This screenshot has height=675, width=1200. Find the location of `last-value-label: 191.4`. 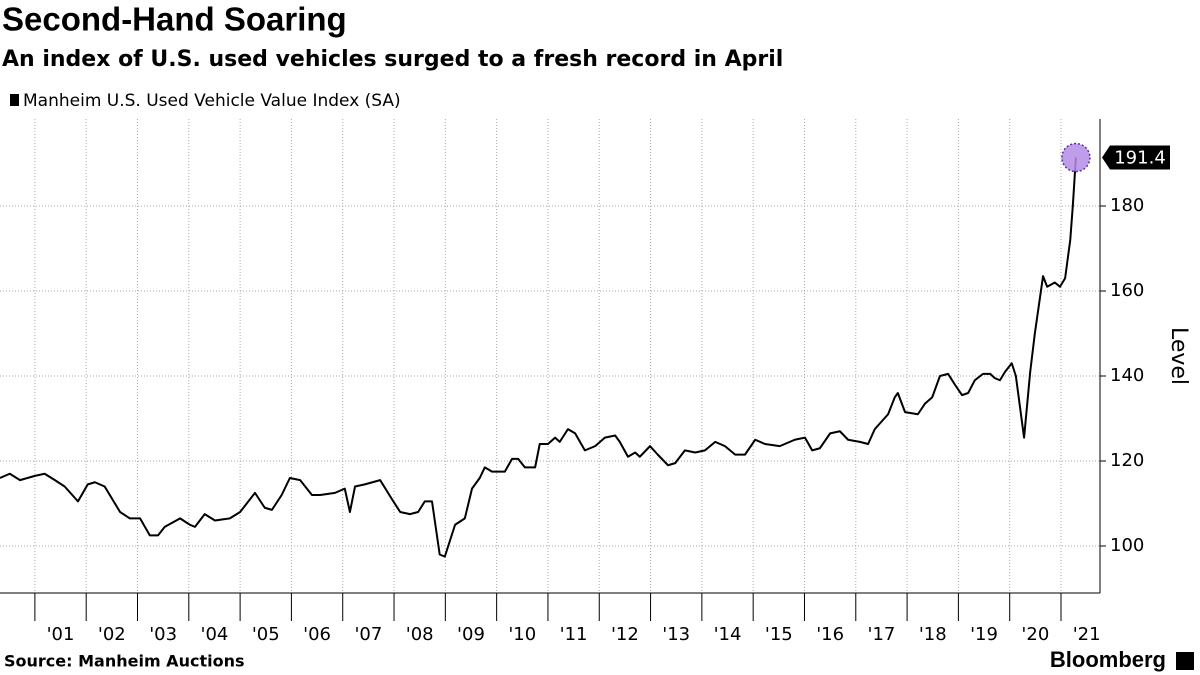

last-value-label: 191.4 is located at coordinates (1140, 158).